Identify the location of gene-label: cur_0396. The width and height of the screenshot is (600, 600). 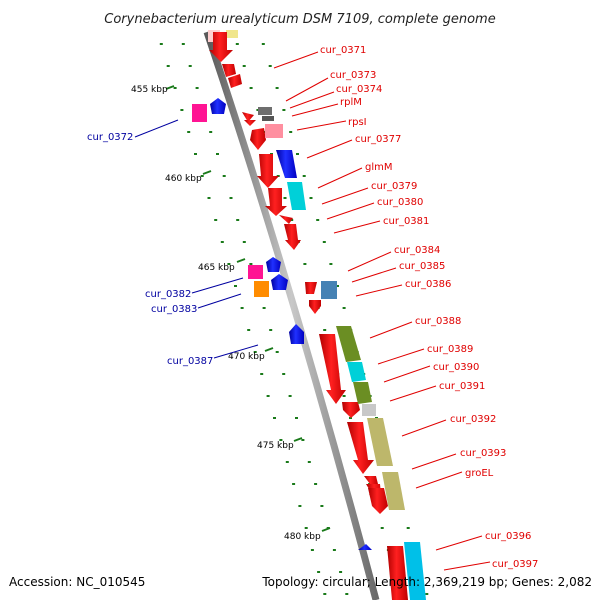
(508, 536).